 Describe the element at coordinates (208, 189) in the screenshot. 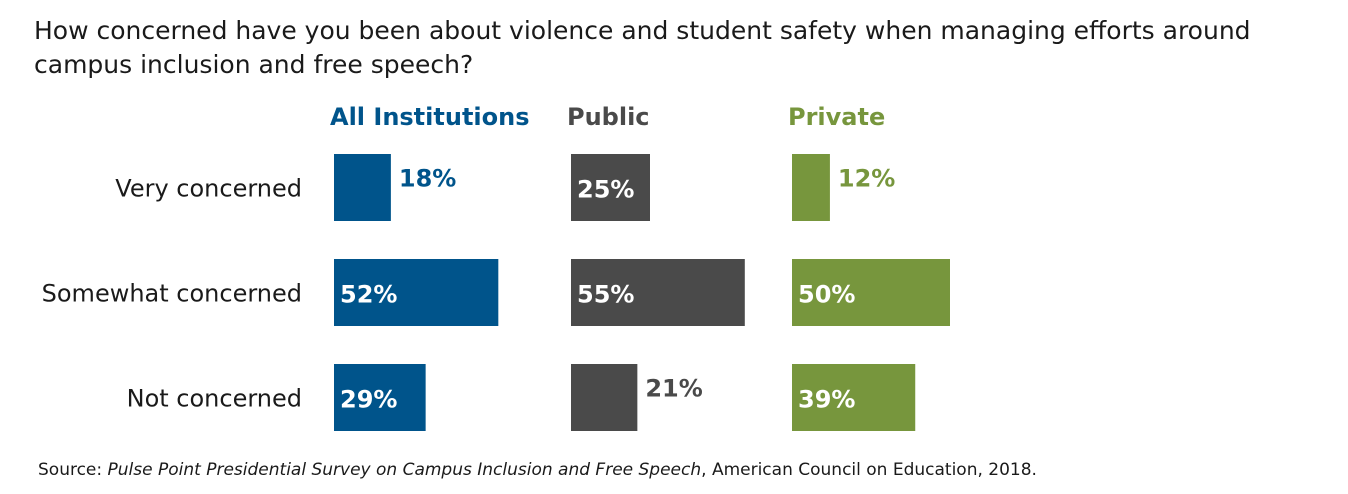

I see `category-label-very-concerned: Very concerned` at that location.